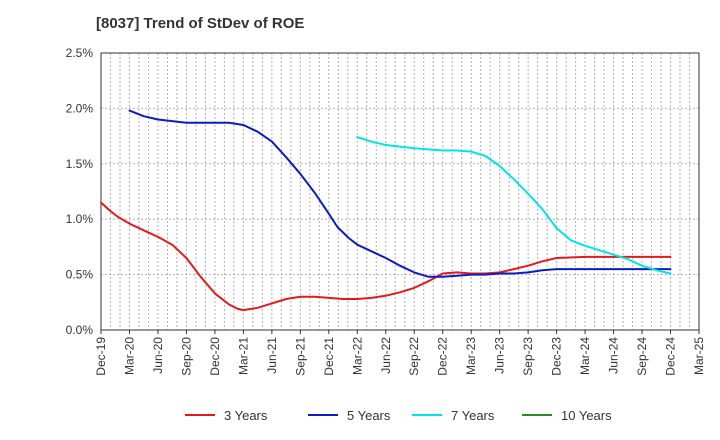 The height and width of the screenshot is (440, 720). I want to click on x-tick-label: Mar-20, so click(129, 356).